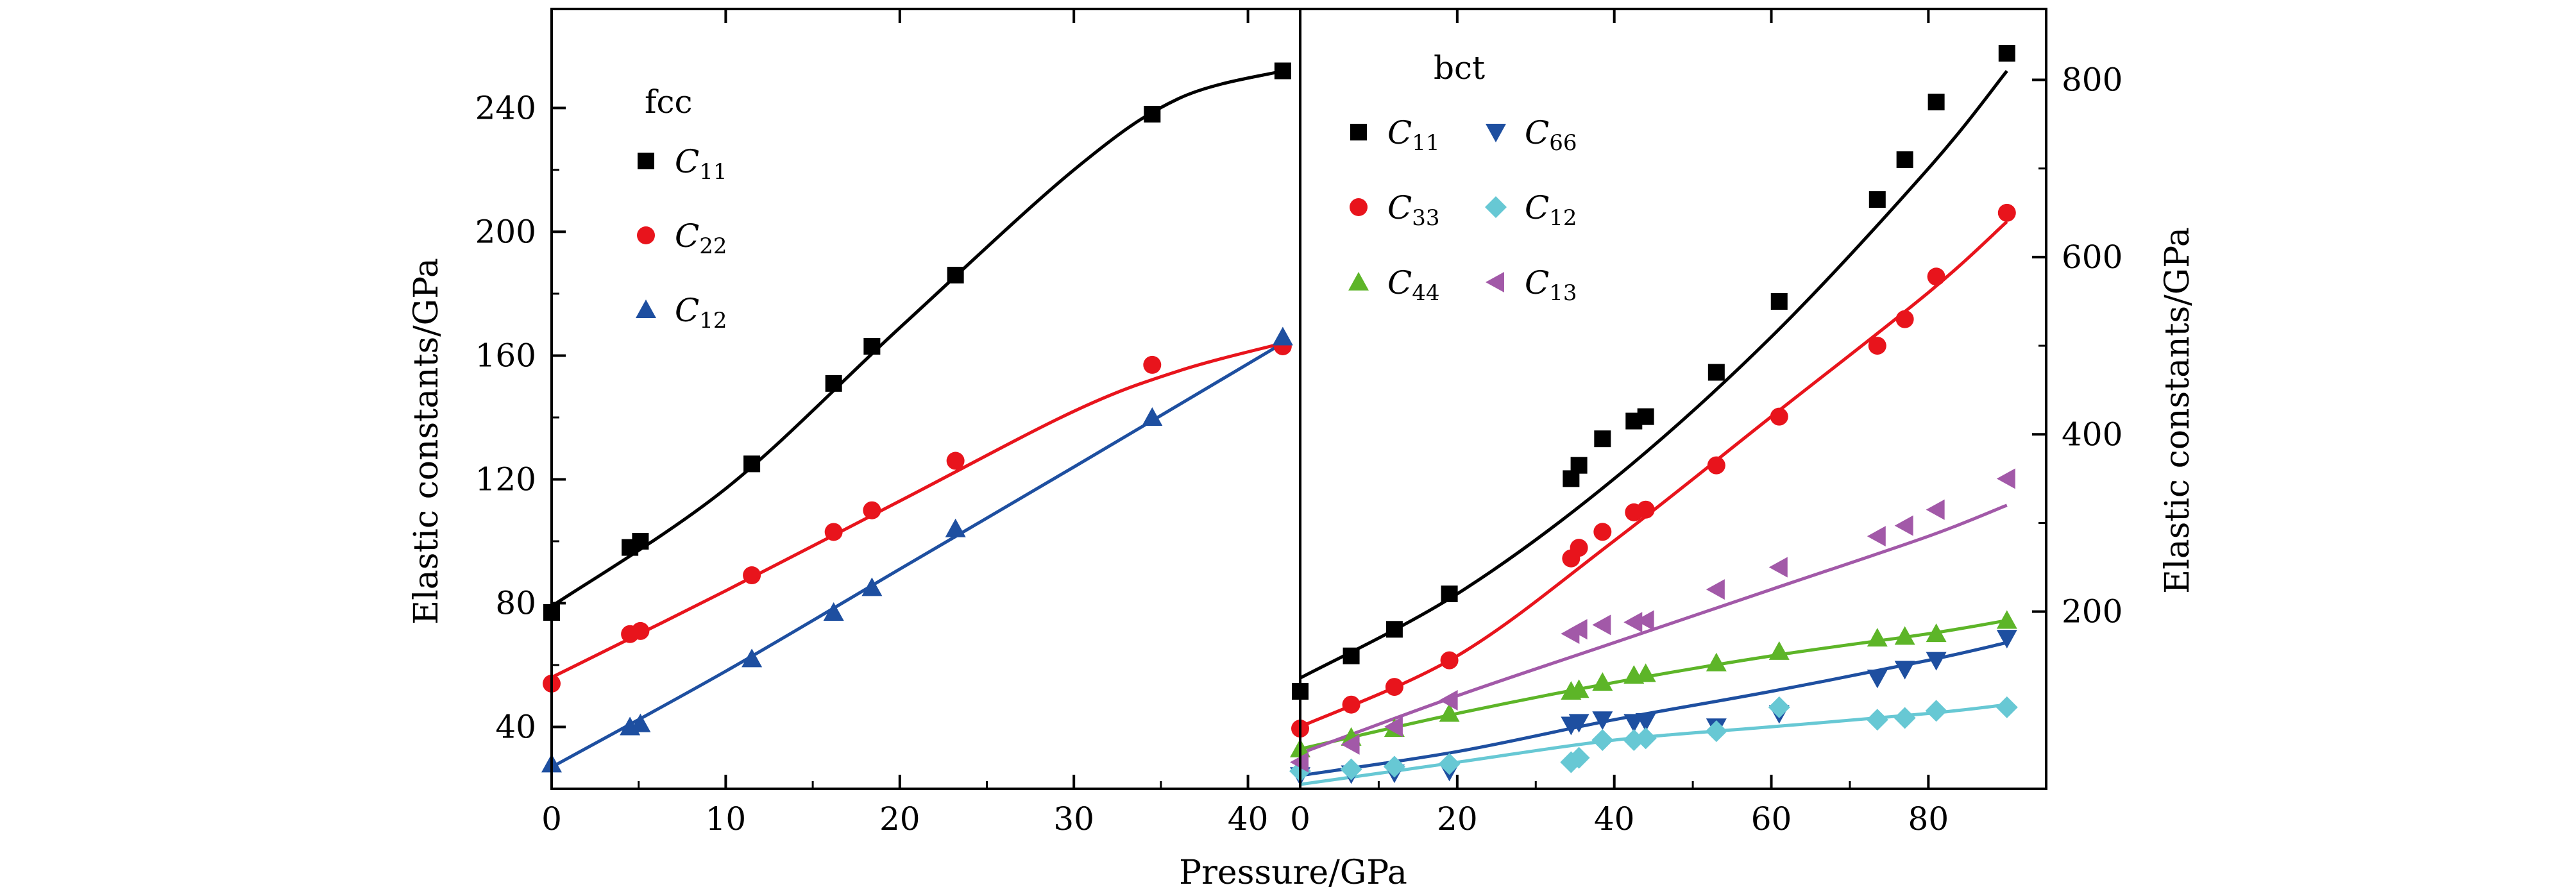 This screenshot has height=894, width=2576. Describe the element at coordinates (1358, 281) in the screenshot. I see `bct-legend-C44-marker` at that location.